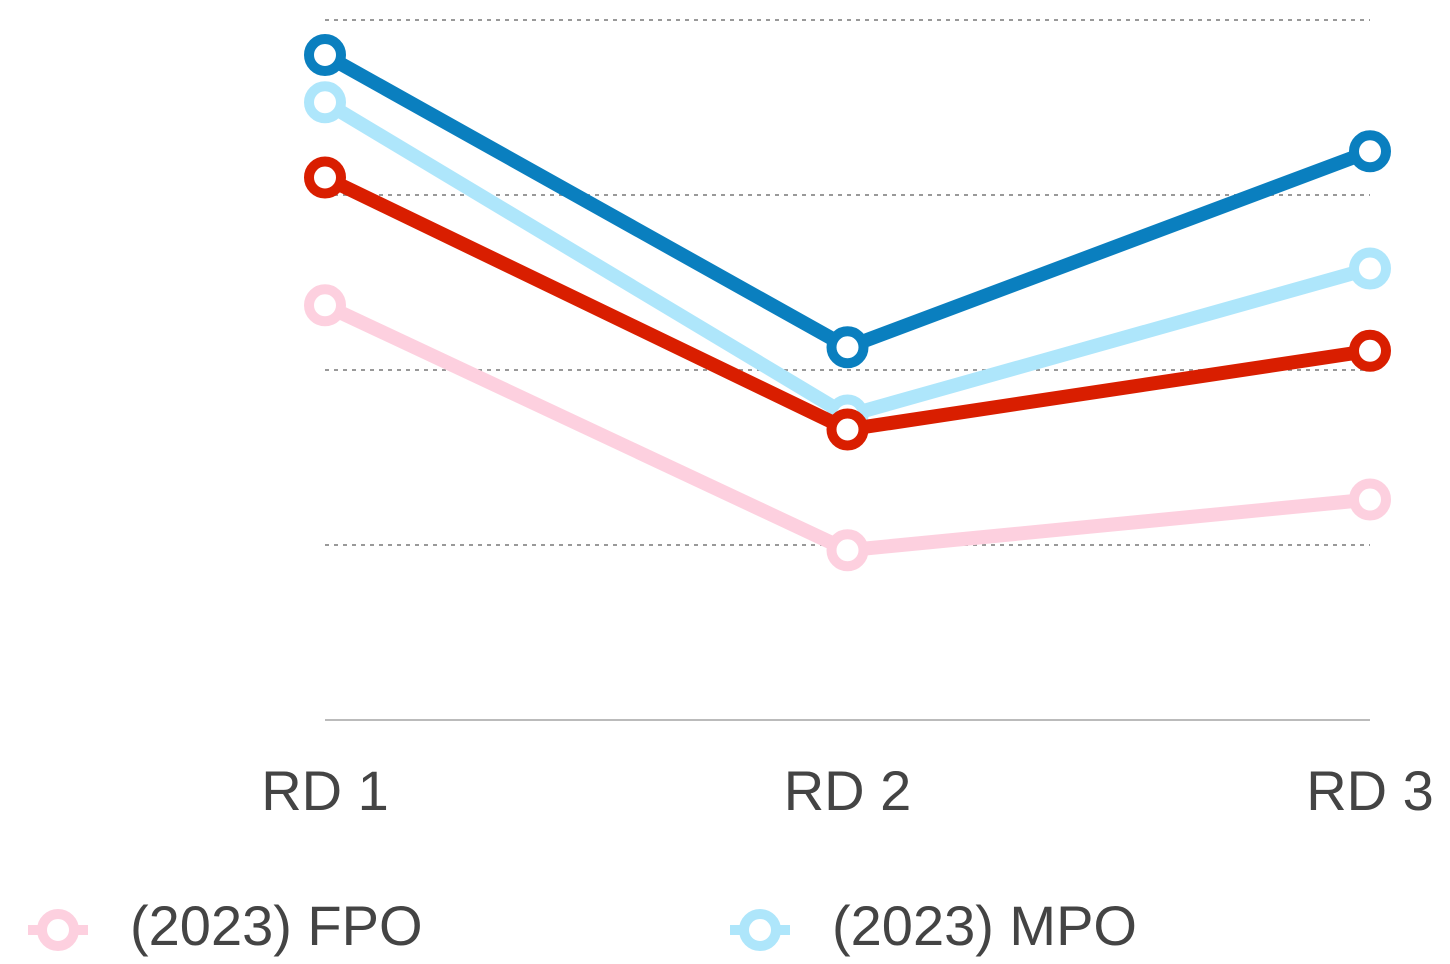  I want to click on x-tick-label: RD 3, so click(1370, 790).